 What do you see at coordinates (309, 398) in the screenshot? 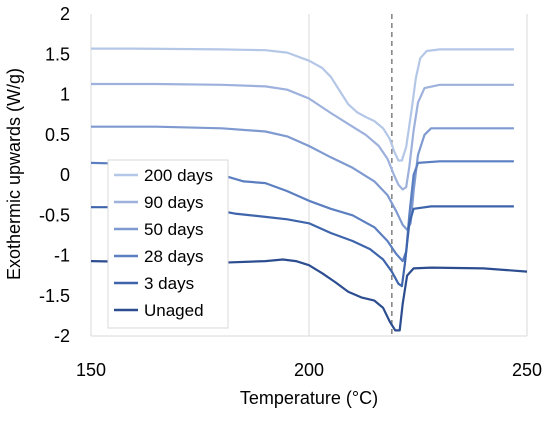
I see `x-axis-title: Temperature (°C)` at bounding box center [309, 398].